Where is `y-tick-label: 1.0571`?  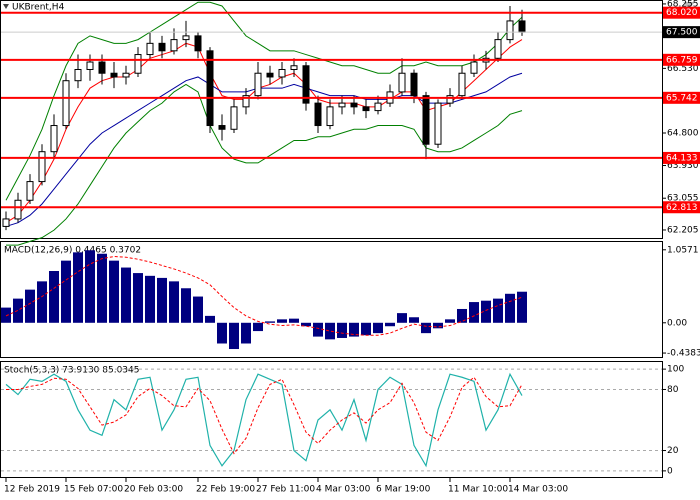 y-tick-label: 1.0571 is located at coordinates (683, 250).